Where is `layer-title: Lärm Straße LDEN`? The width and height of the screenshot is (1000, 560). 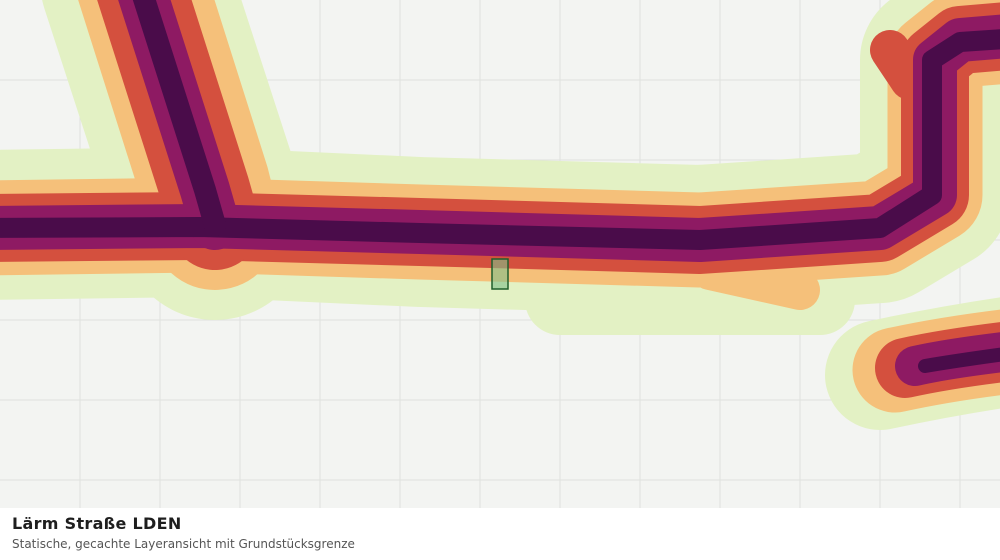
layer-title: Lärm Straße LDEN is located at coordinates (97, 523).